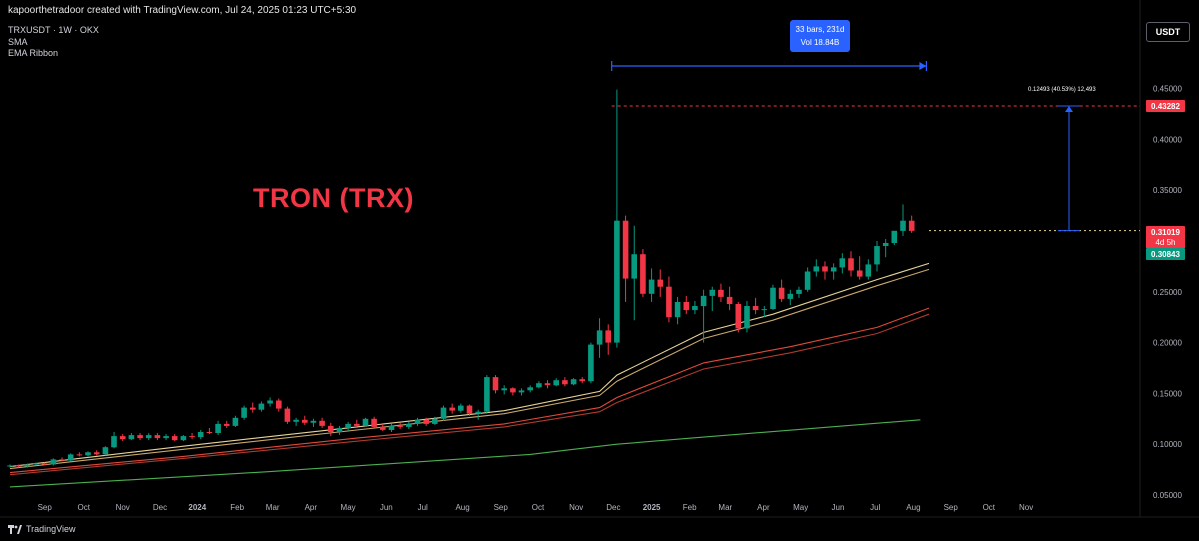 The image size is (1199, 541). Describe the element at coordinates (913, 507) in the screenshot. I see `x-tick-label: Aug` at that location.